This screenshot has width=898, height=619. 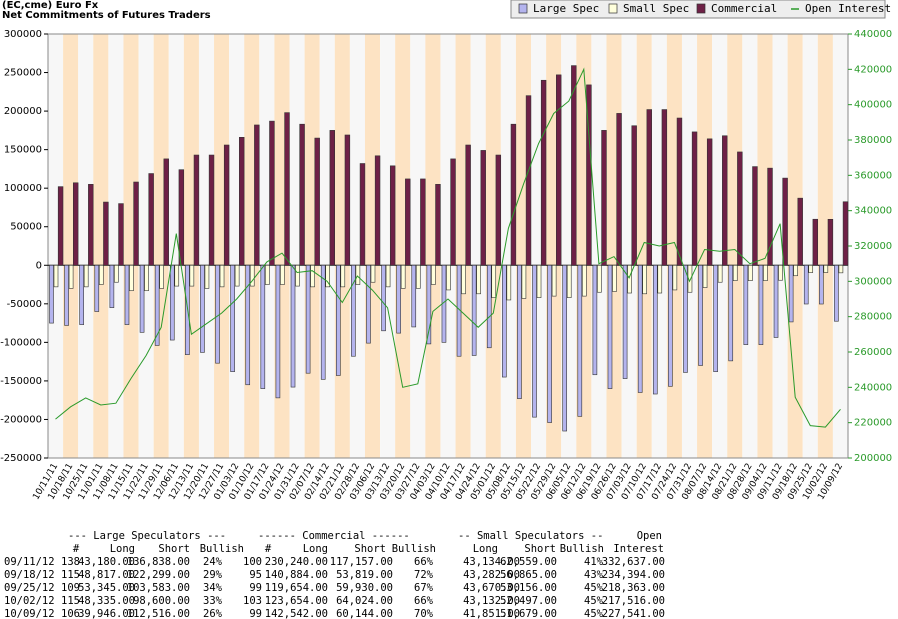 I want to click on table-cell: 41,851.00, so click(x=491, y=613).